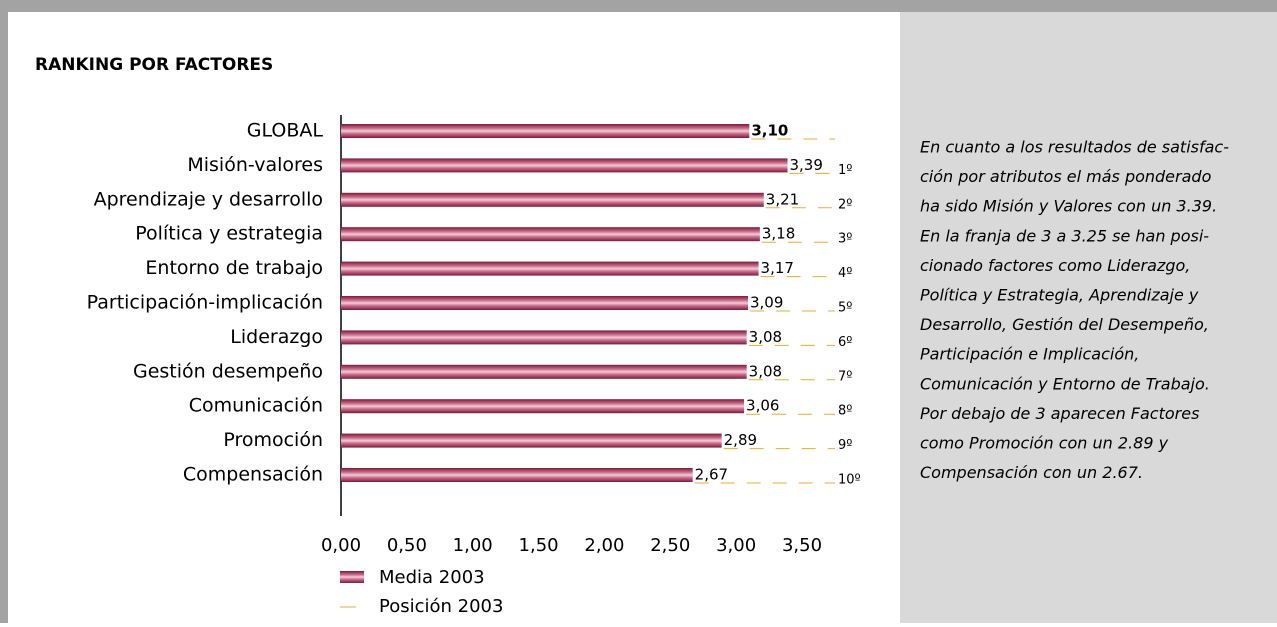  Describe the element at coordinates (352, 577) in the screenshot. I see `legend-swatch` at that location.